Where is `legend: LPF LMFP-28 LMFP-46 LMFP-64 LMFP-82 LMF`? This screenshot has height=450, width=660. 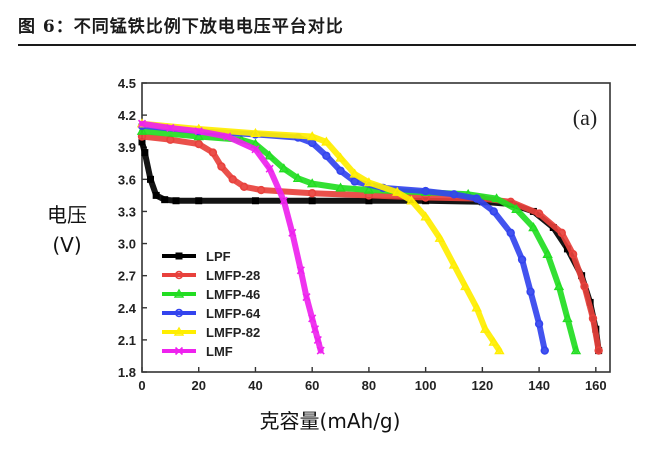
legend: LPF LMFP-28 LMFP-46 LMFP-64 LMFP-82 LMF is located at coordinates (211, 304).